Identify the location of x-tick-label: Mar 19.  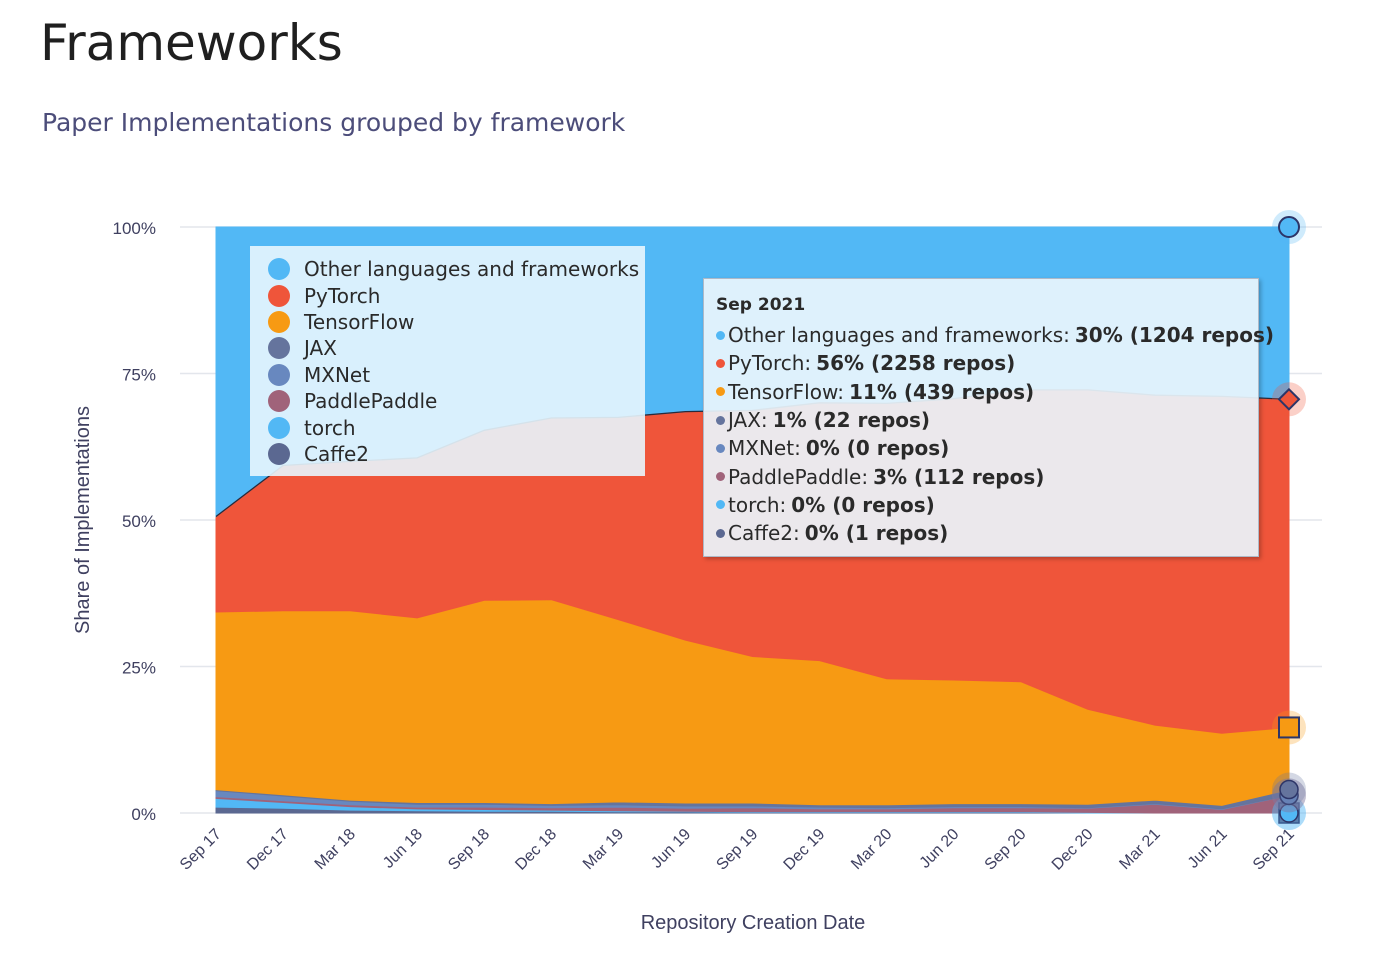
(603, 849).